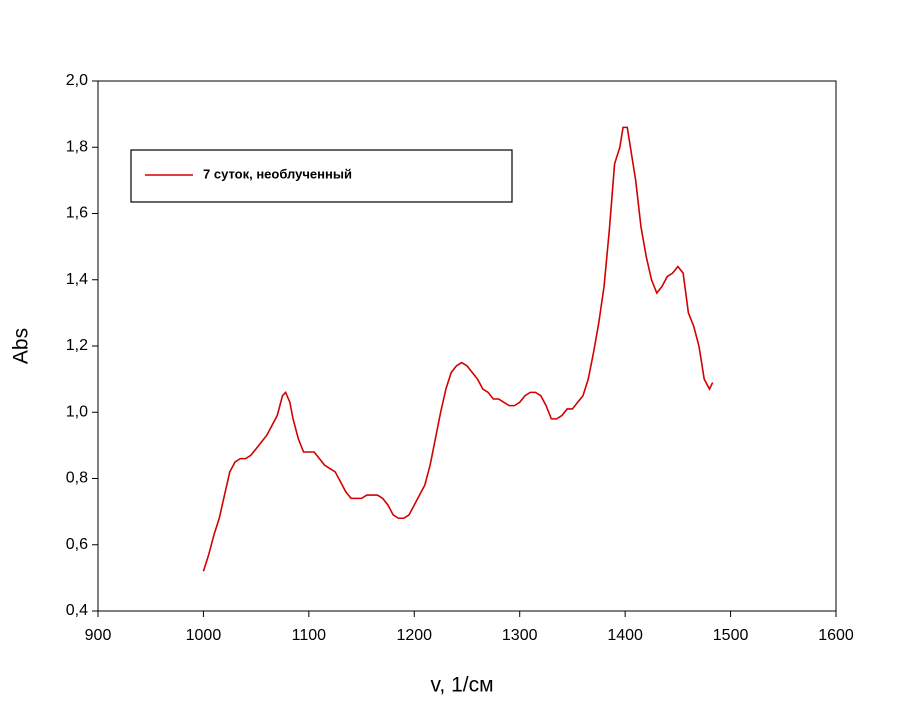 The height and width of the screenshot is (705, 908). I want to click on y-tick-label: 1,4, so click(77, 279).